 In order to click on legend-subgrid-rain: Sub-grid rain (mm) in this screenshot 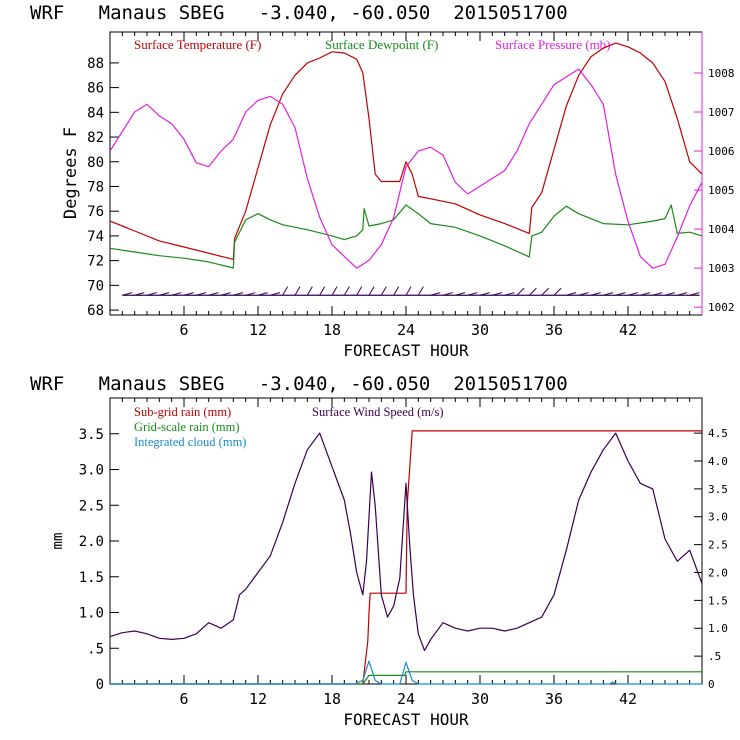, I will do `click(182, 412)`.